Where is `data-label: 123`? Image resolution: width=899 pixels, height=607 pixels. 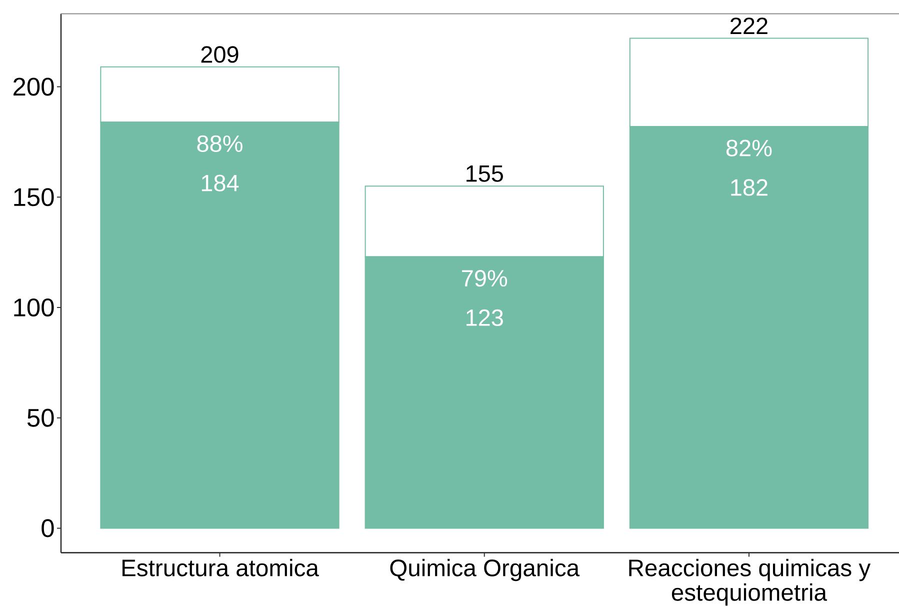 data-label: 123 is located at coordinates (484, 317).